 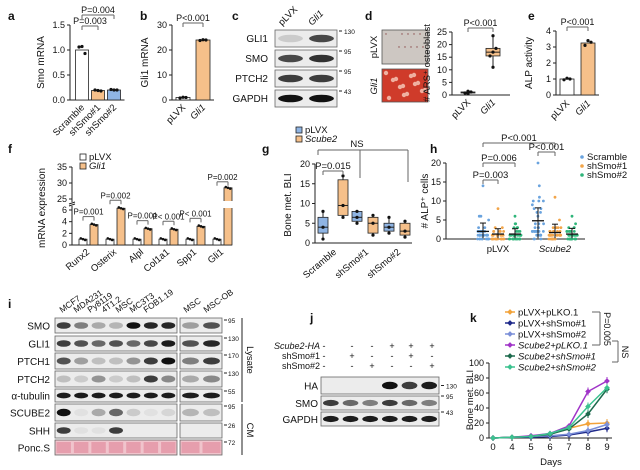 What do you see at coordinates (288, 16) in the screenshot?
I see `lane-label: pLVX` at bounding box center [288, 16].